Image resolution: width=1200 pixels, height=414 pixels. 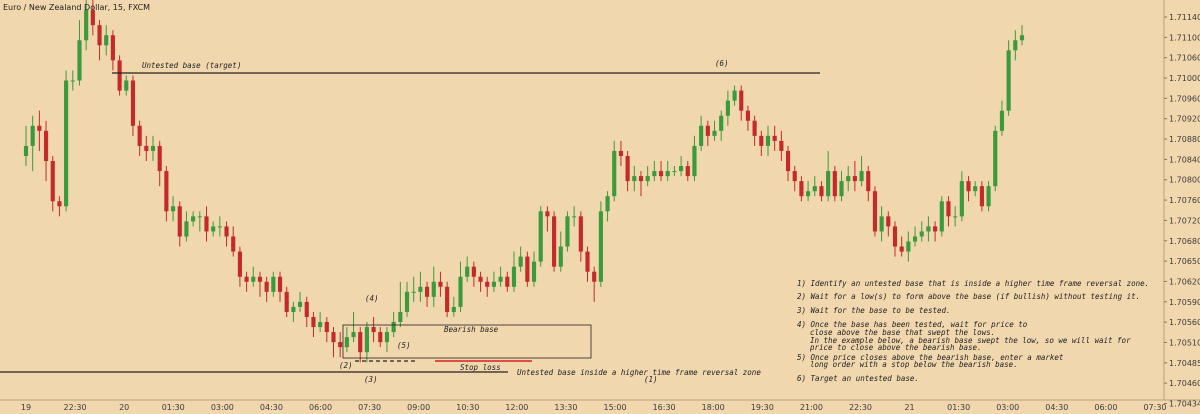 I want to click on x-tick-label: 01:30, so click(x=958, y=407).